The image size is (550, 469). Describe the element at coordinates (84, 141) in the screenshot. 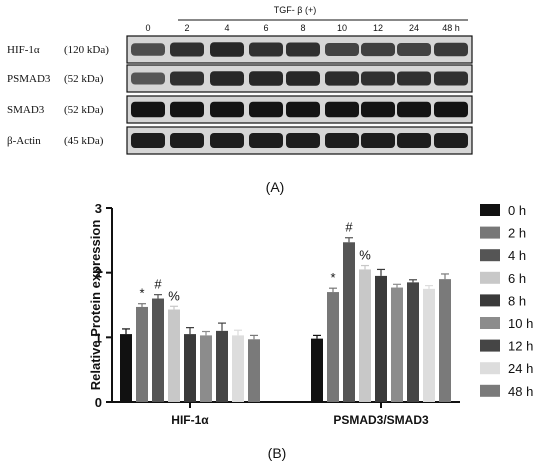

I see `blot-size-label: (45 kDa)` at that location.